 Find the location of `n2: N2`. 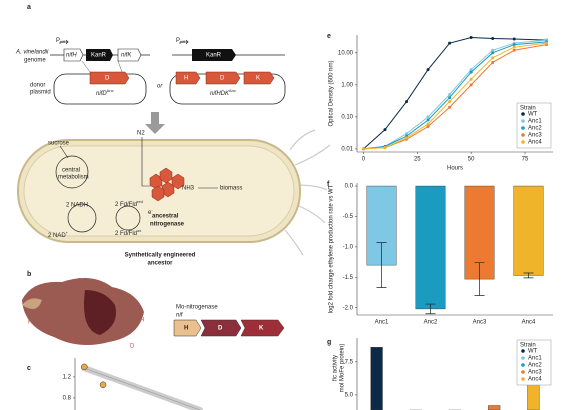

n2: N2 is located at coordinates (141, 134).